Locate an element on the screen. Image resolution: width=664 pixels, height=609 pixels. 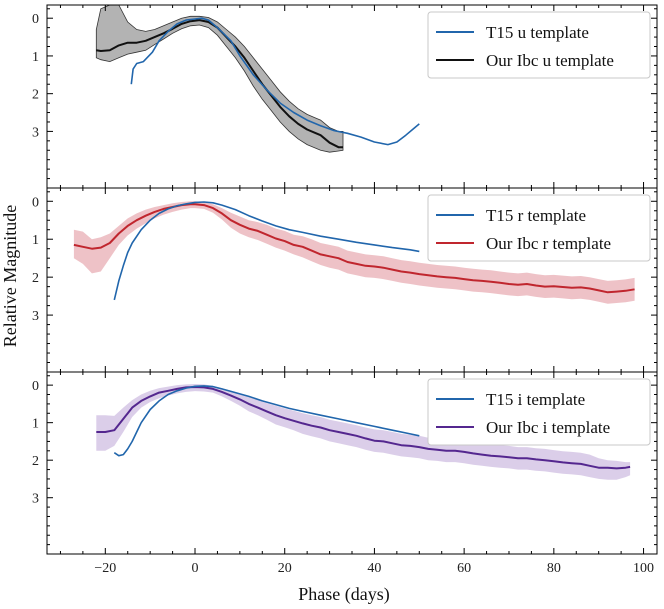
x-tick-label: 0 is located at coordinates (195, 568).